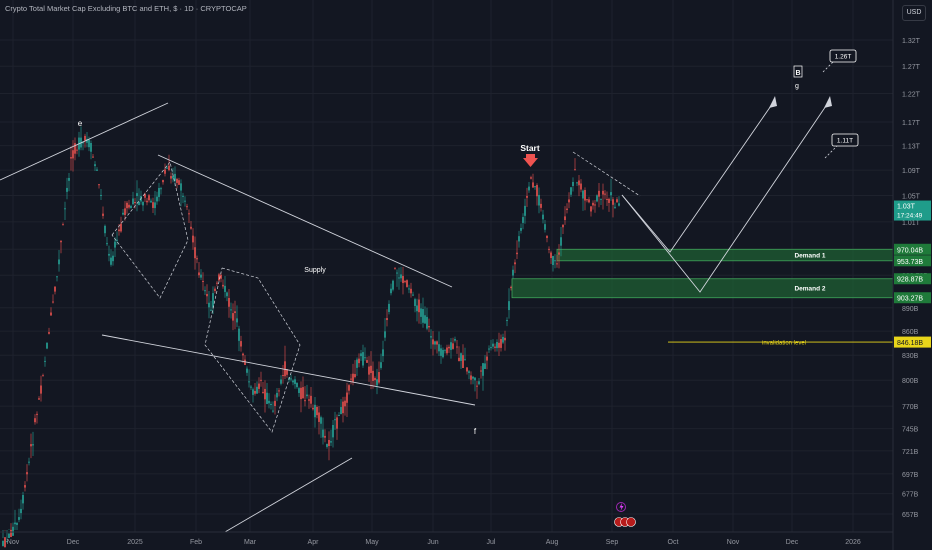  Describe the element at coordinates (673, 542) in the screenshot. I see `x-tick-label: Oct` at that location.